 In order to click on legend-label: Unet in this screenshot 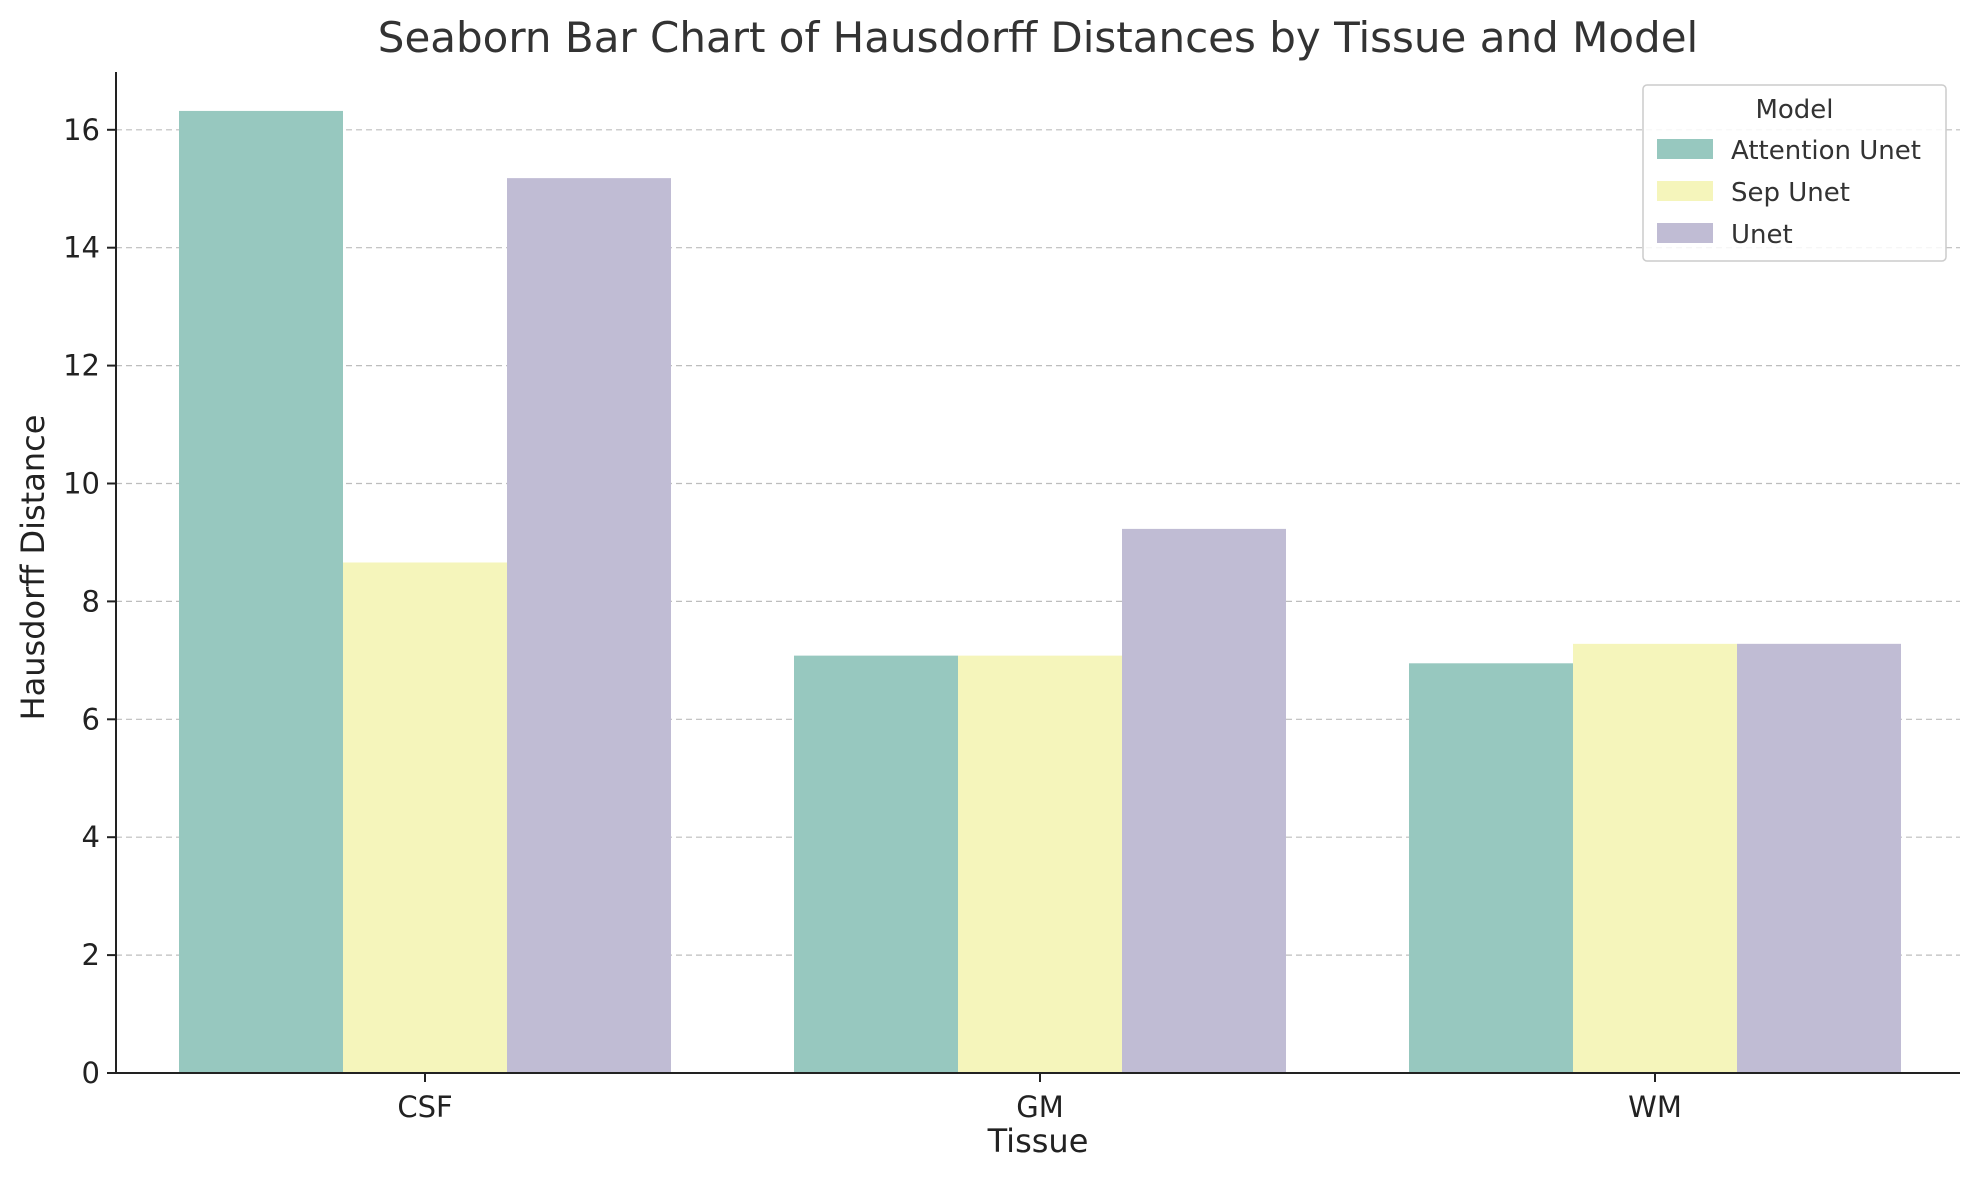, I will do `click(1762, 235)`.